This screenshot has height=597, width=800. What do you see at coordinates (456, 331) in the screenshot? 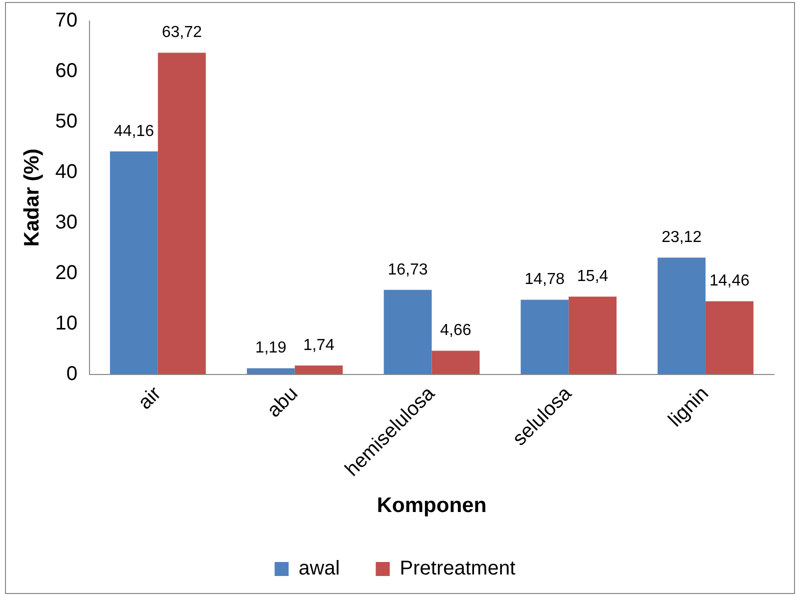
I see `data-label: 4,66` at bounding box center [456, 331].